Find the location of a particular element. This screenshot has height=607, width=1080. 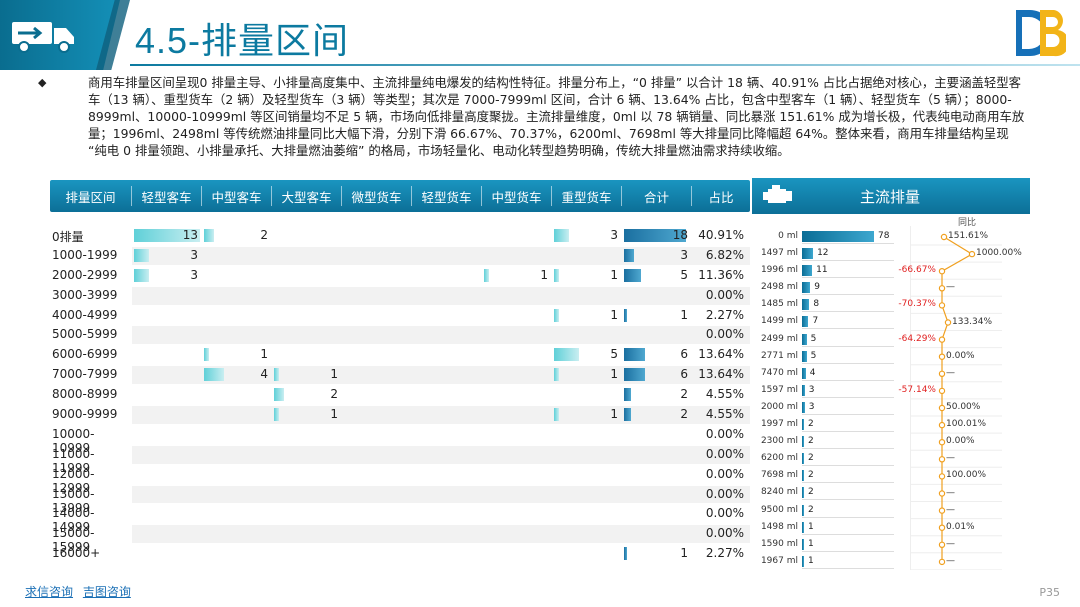

total-cell: 5 is located at coordinates (657, 276).